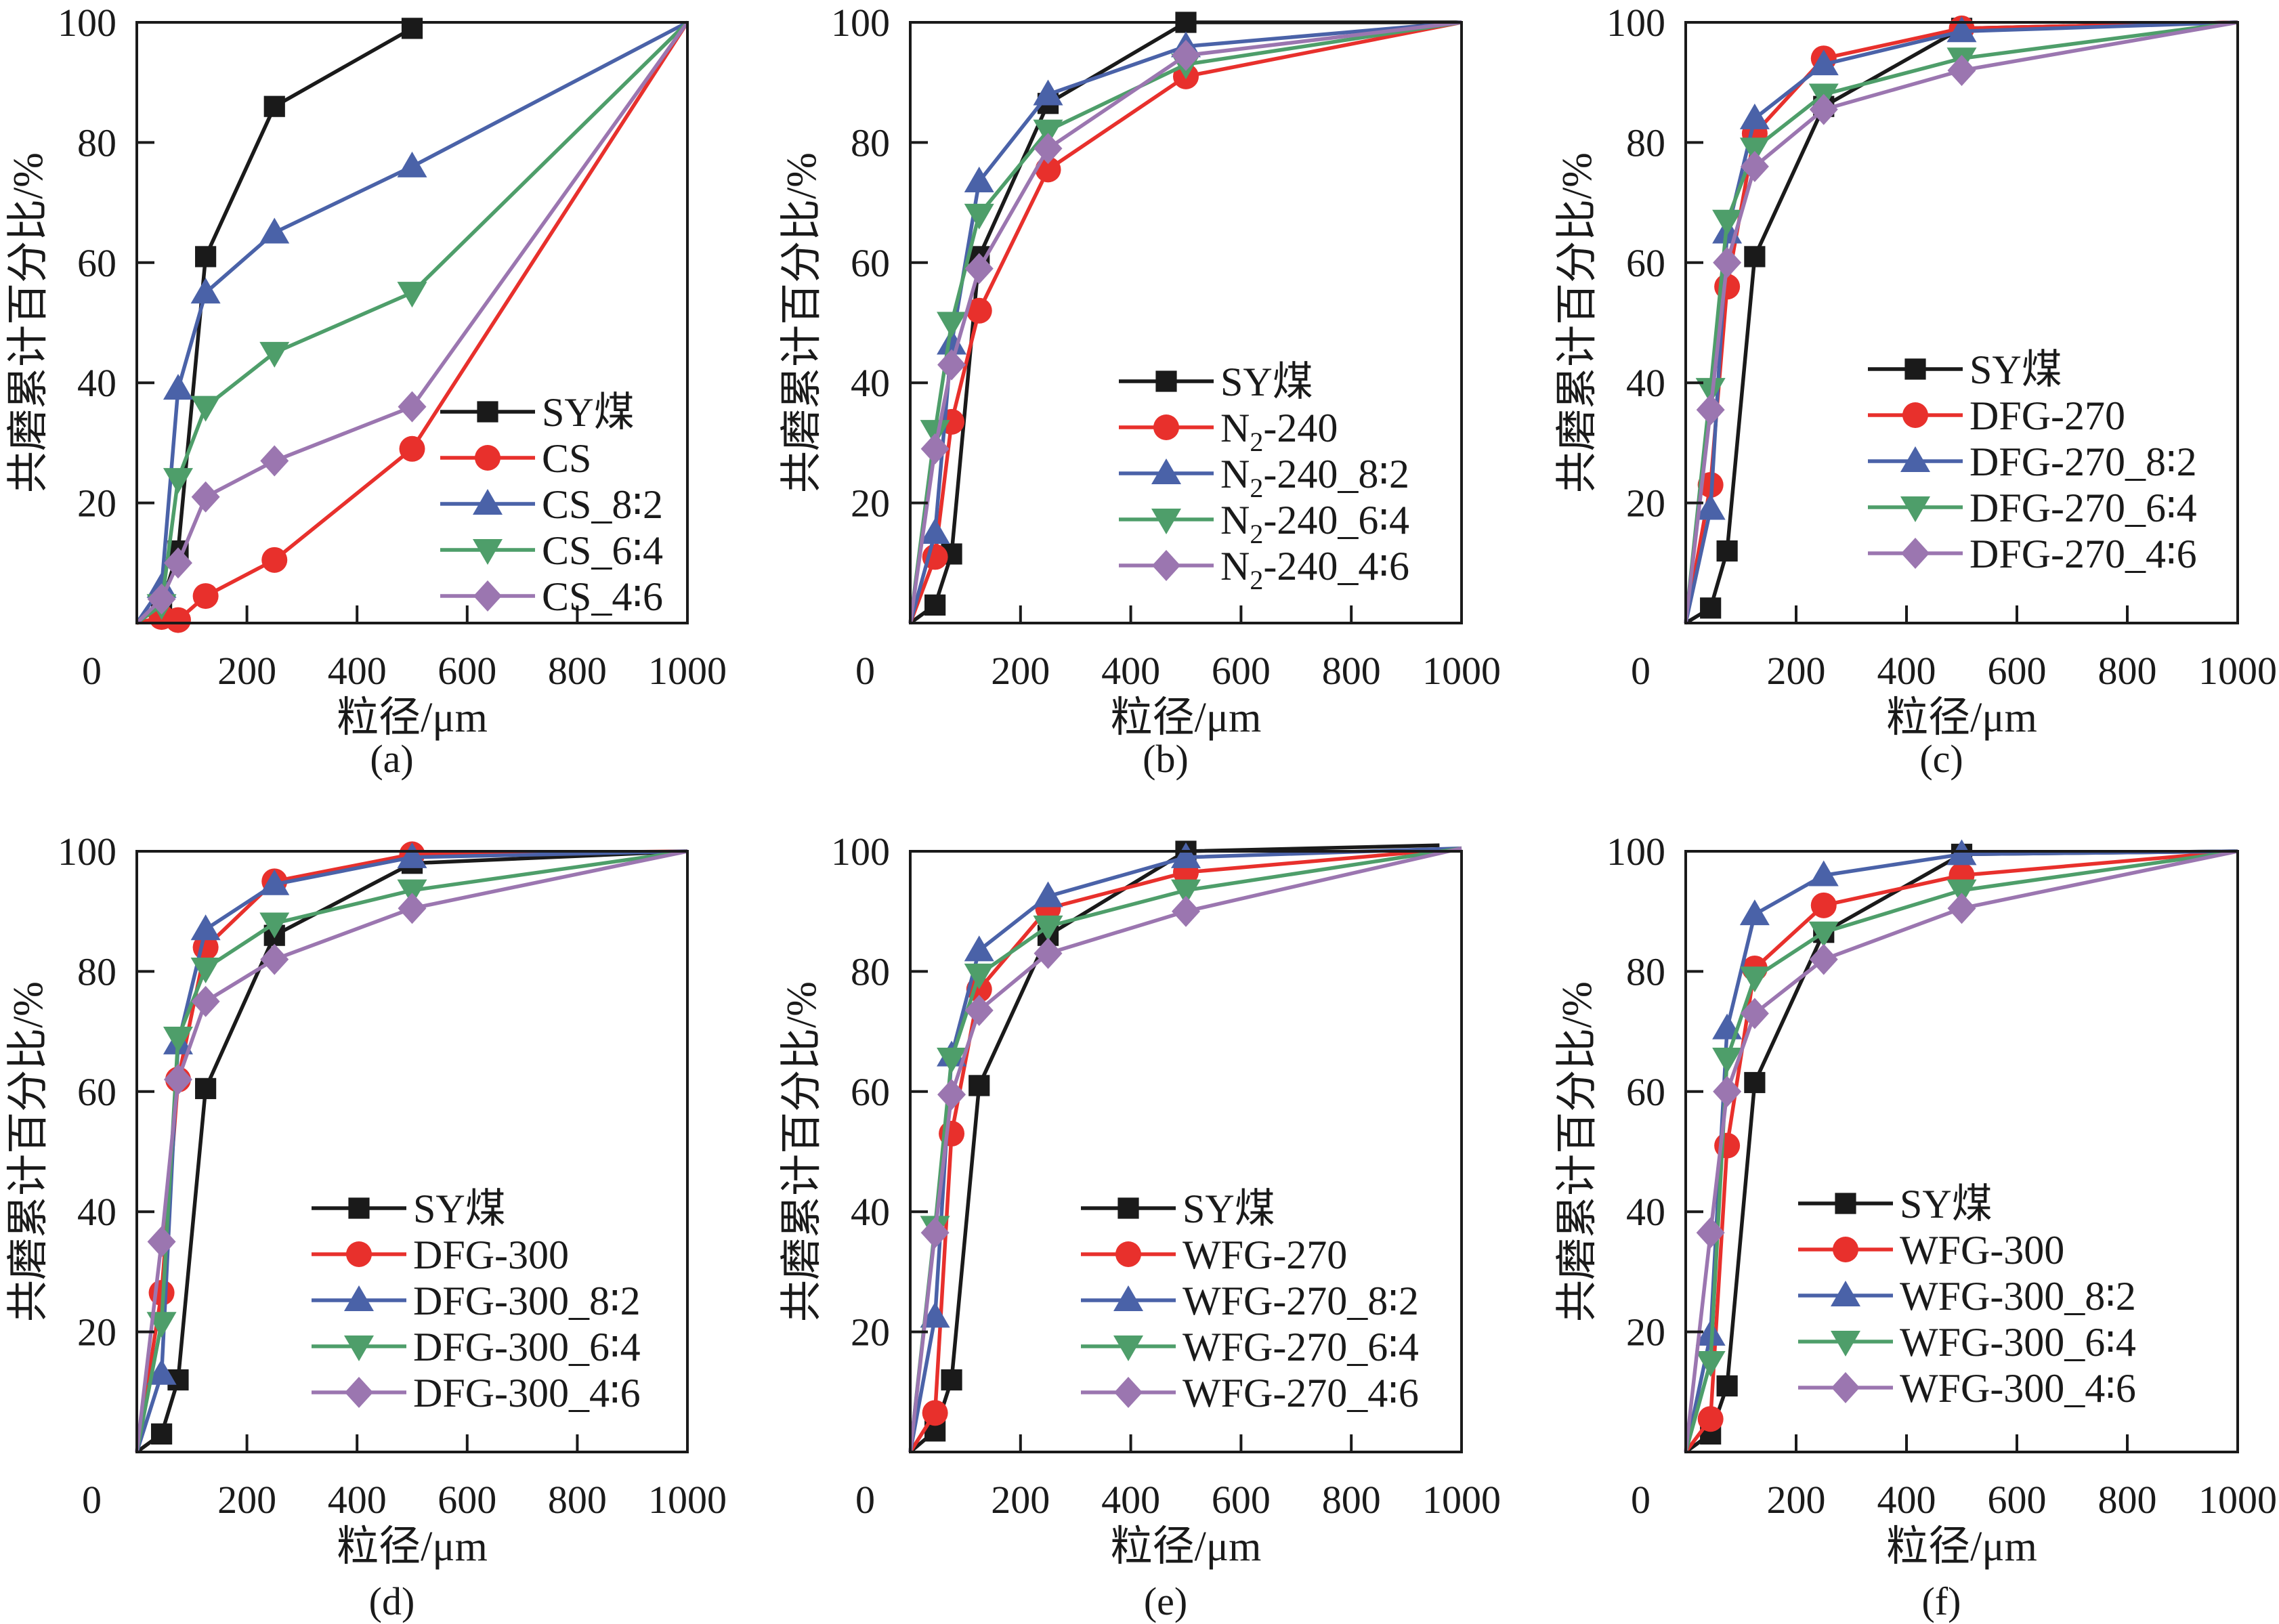 Image resolution: width=2279 pixels, height=1624 pixels. I want to click on legend-label: WFG-270_4∶6, so click(1301, 1393).